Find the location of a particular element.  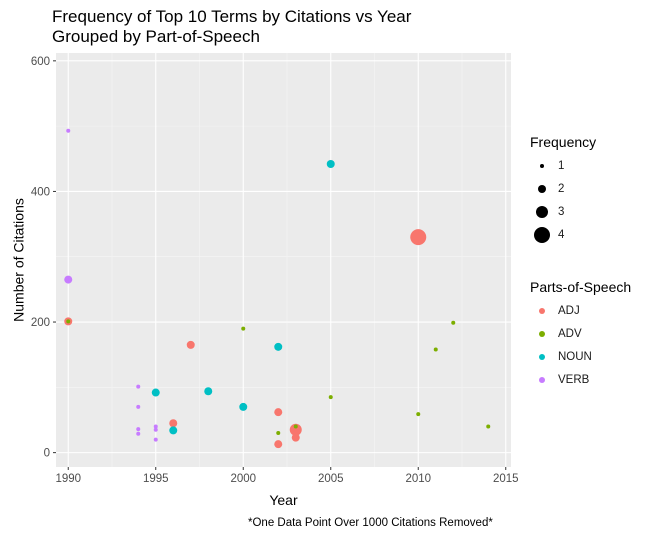

parts-of-speech-legend-title: Parts-of-Speech is located at coordinates (581, 287).